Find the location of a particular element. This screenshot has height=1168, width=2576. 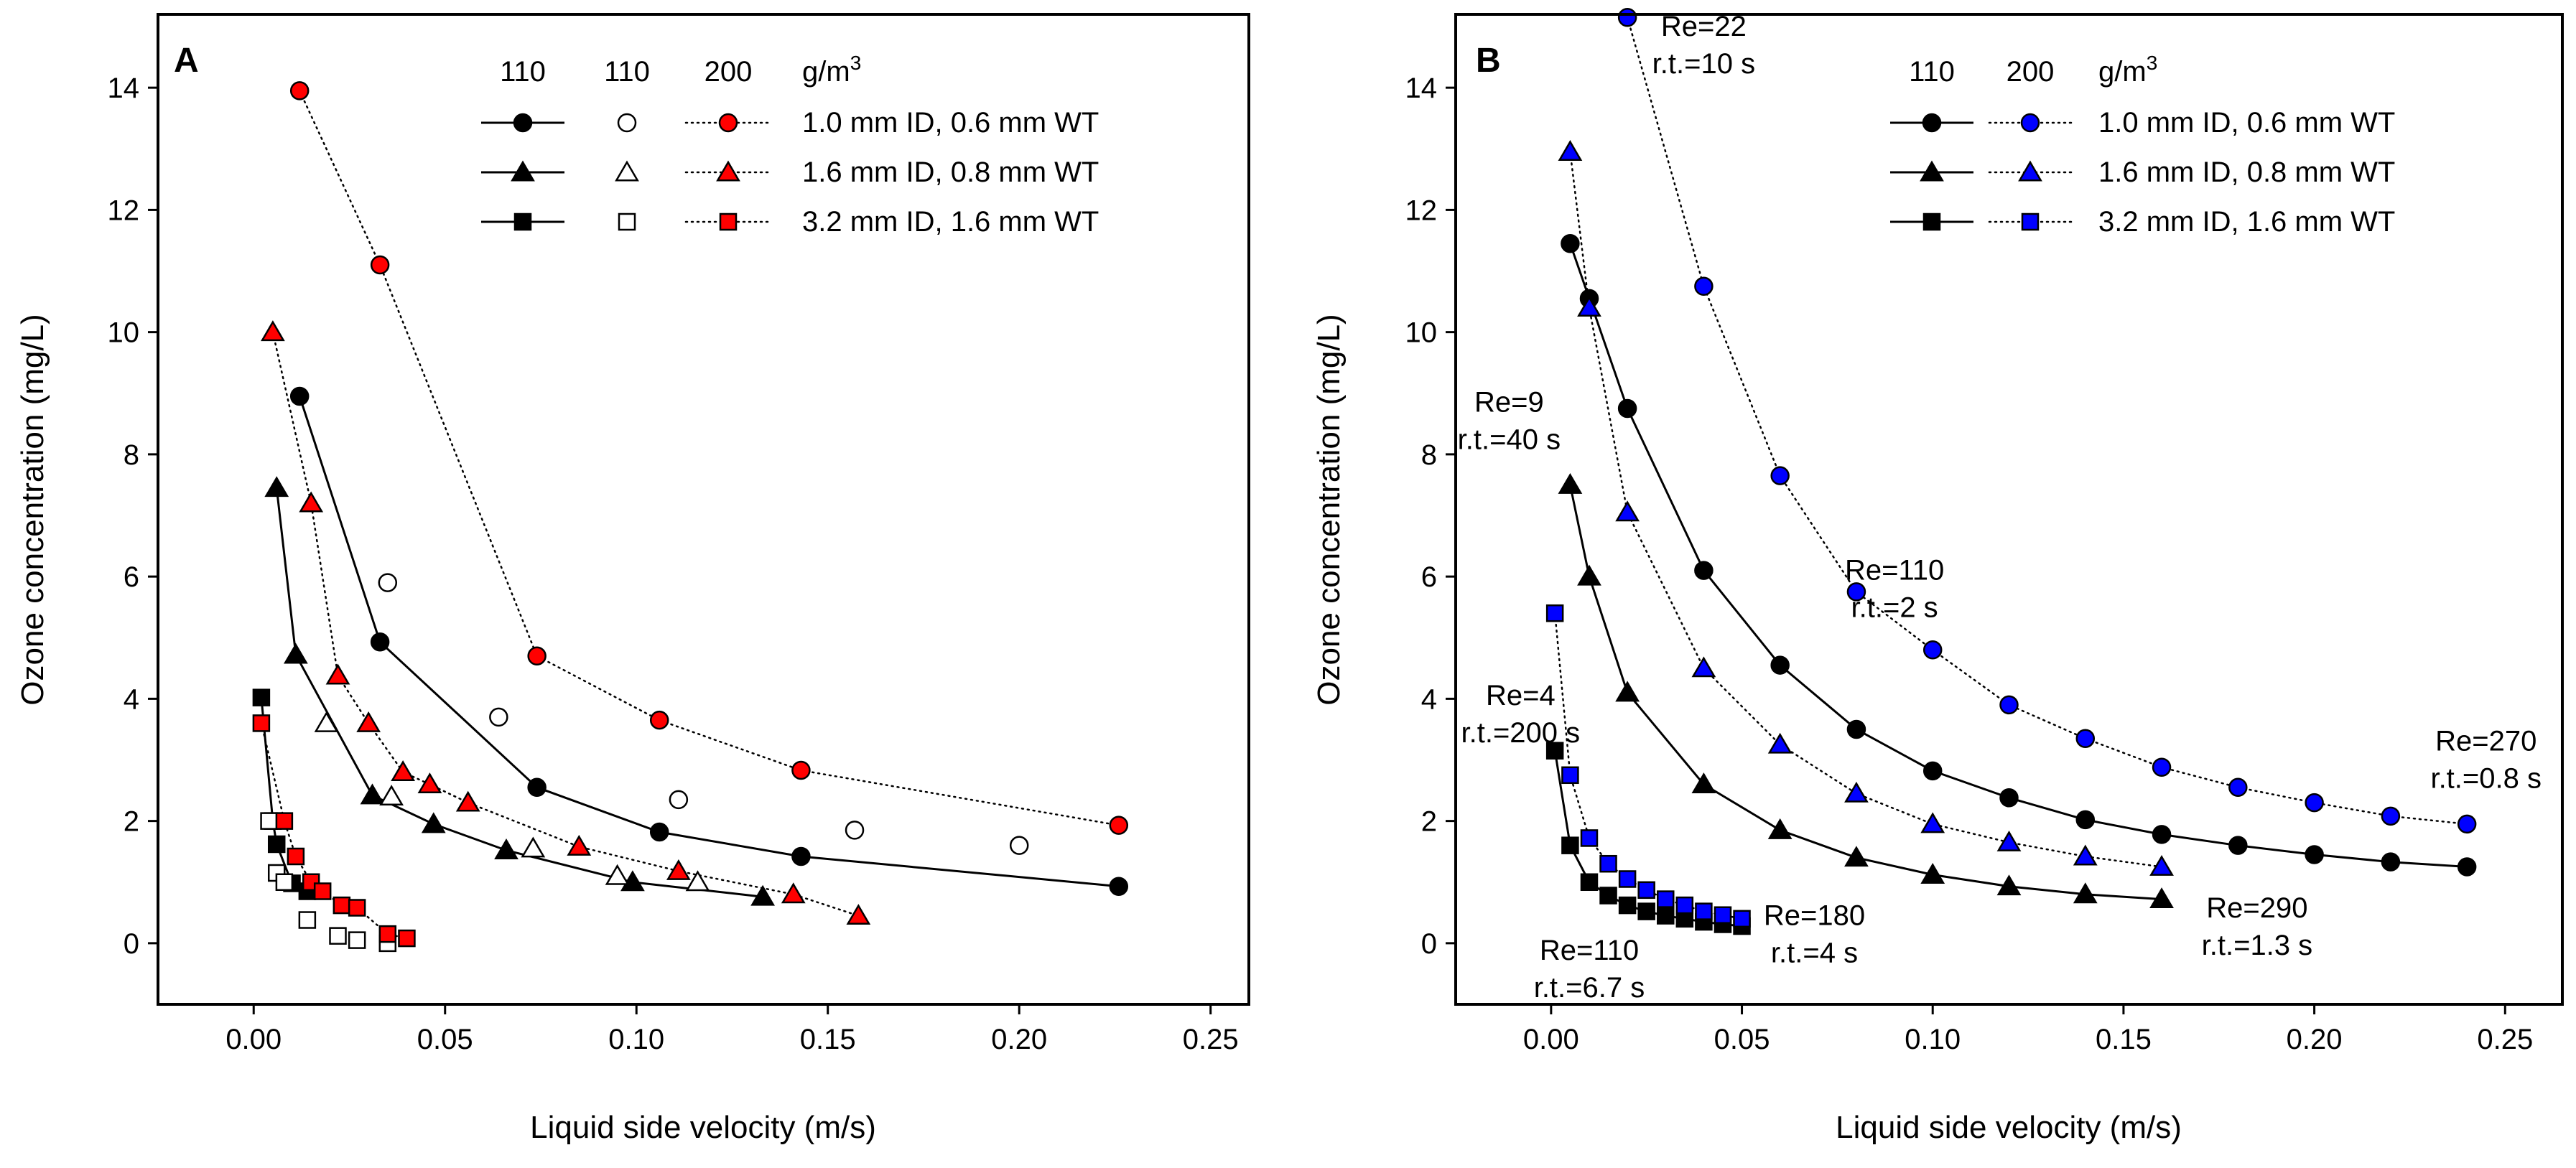

panel-b-annotation-4-line-1: Re=4 is located at coordinates (1521, 695).